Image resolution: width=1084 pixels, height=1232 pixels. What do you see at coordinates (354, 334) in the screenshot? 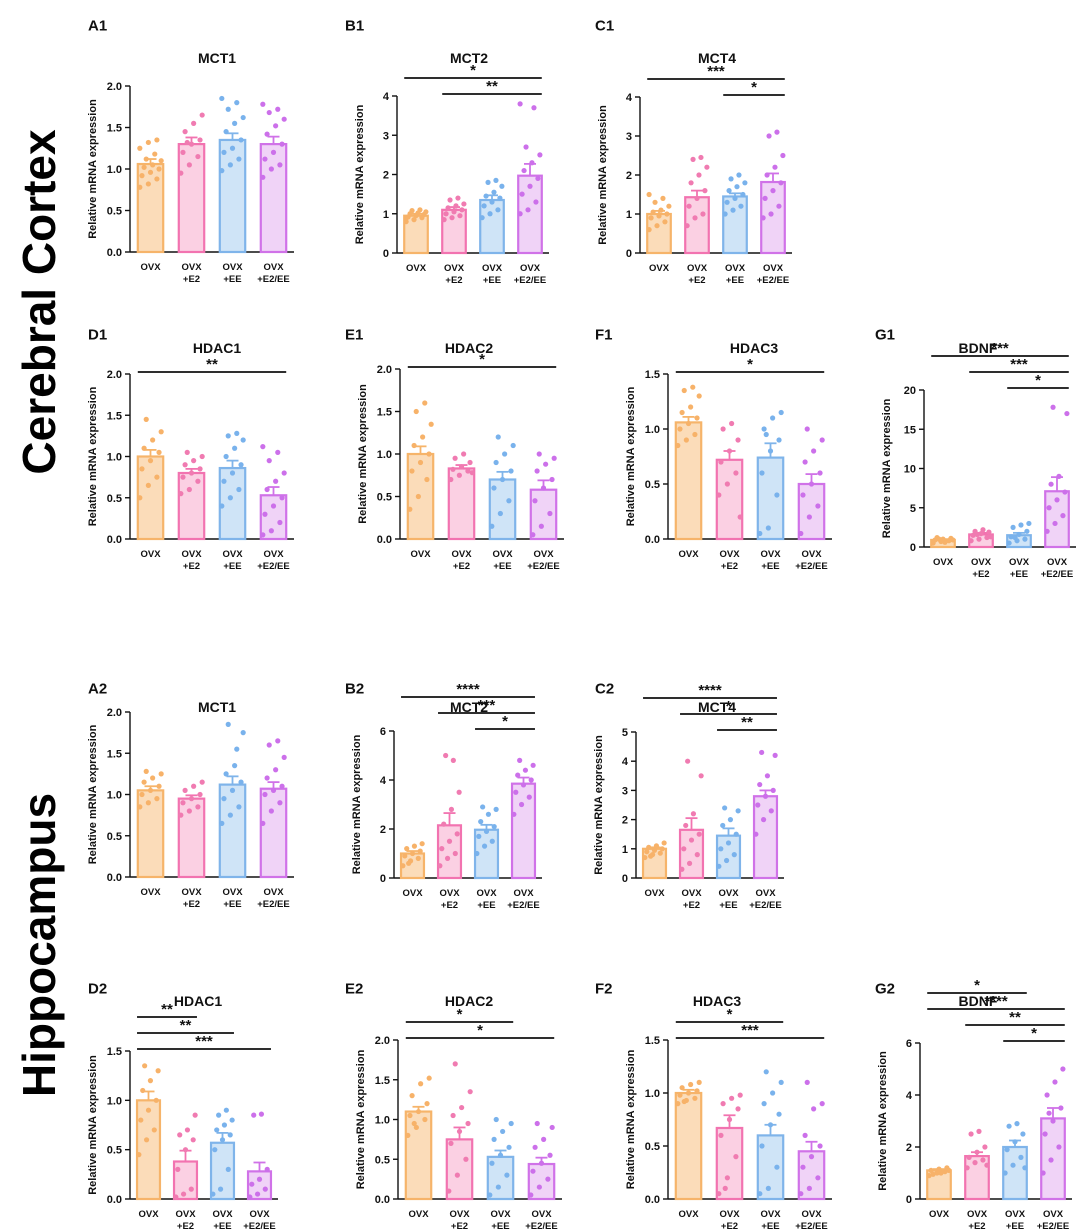
I see `panel-label: E1` at bounding box center [354, 334].